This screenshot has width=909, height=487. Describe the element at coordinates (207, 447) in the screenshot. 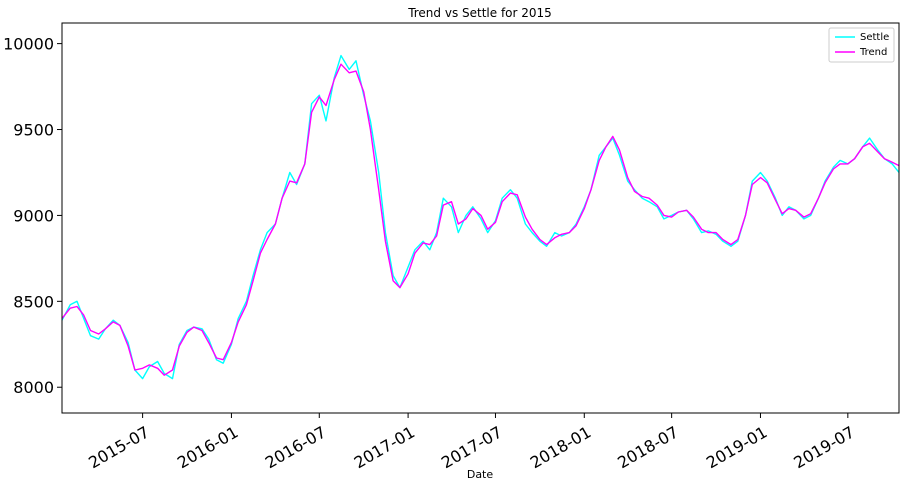

I see `x-tick-label: 2016-01` at that location.